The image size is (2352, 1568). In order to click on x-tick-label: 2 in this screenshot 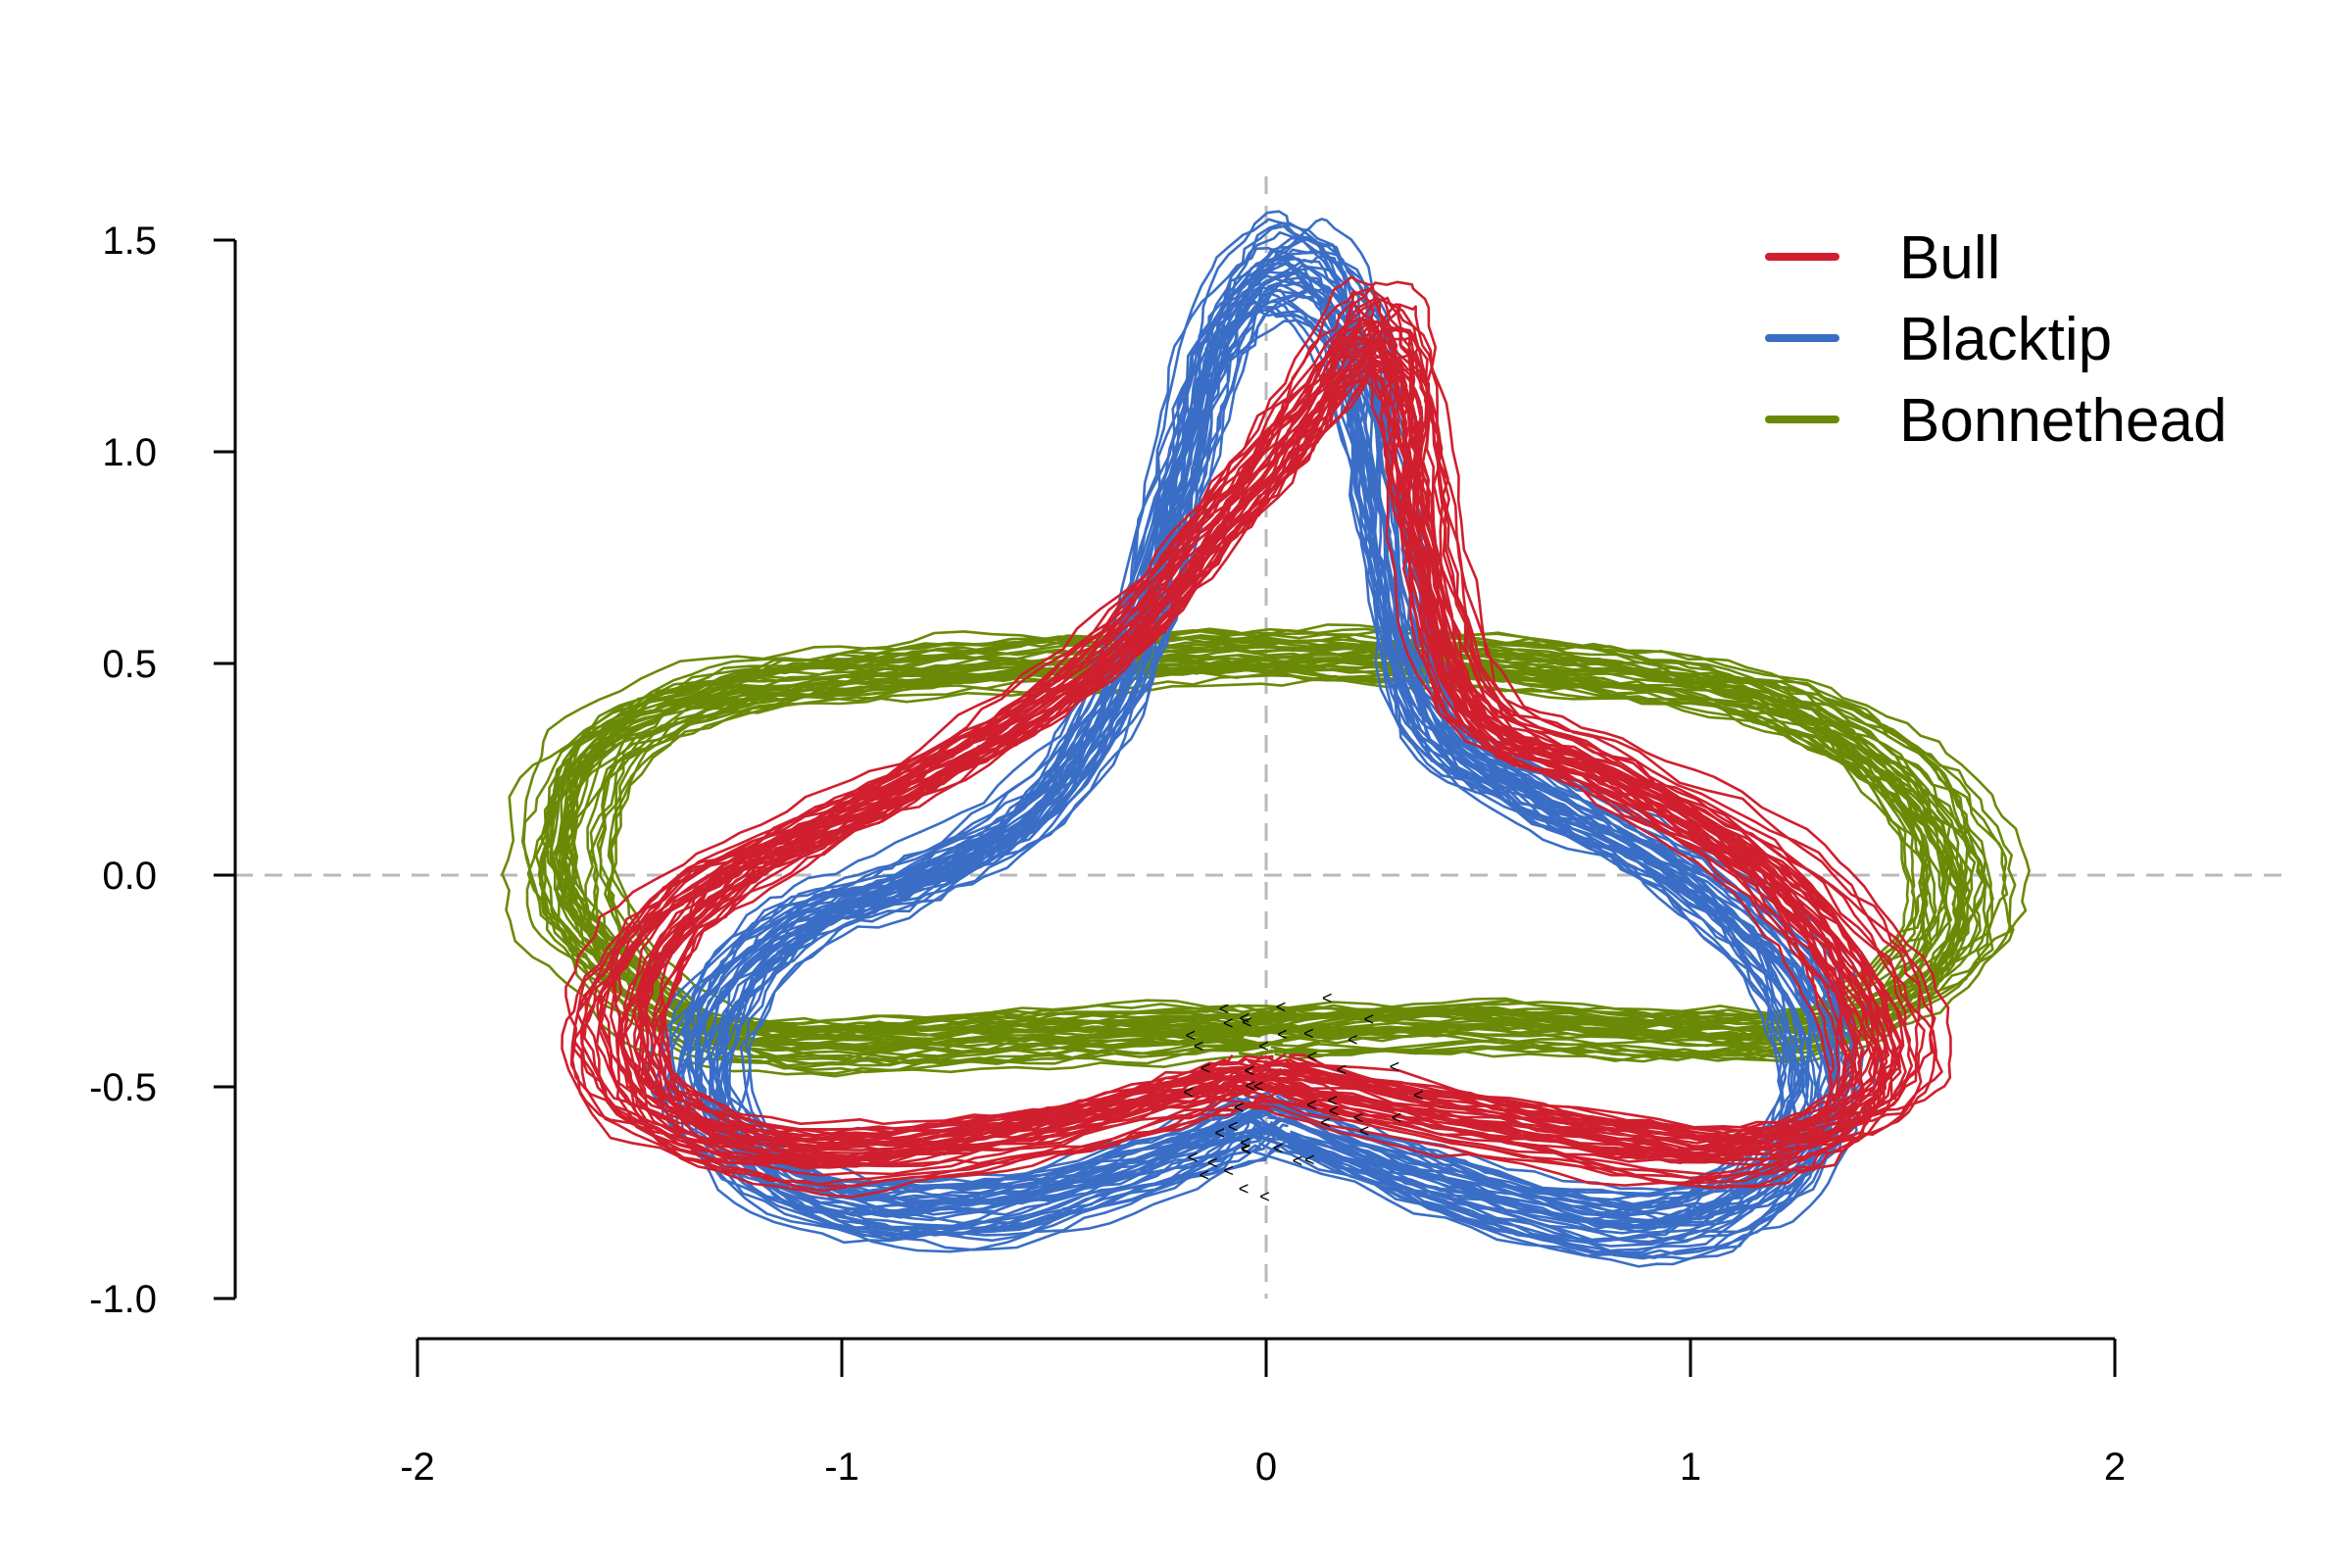, I will do `click(2115, 1467)`.